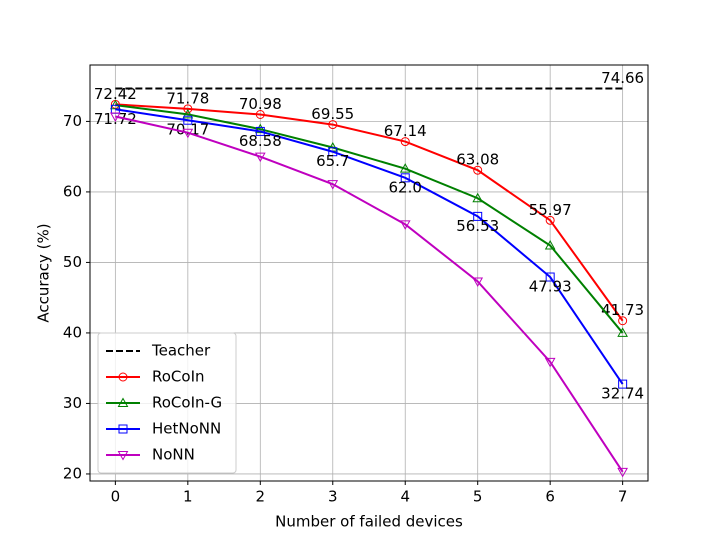 The height and width of the screenshot is (540, 720). What do you see at coordinates (550, 497) in the screenshot?
I see `x-tick-label: 6` at bounding box center [550, 497].